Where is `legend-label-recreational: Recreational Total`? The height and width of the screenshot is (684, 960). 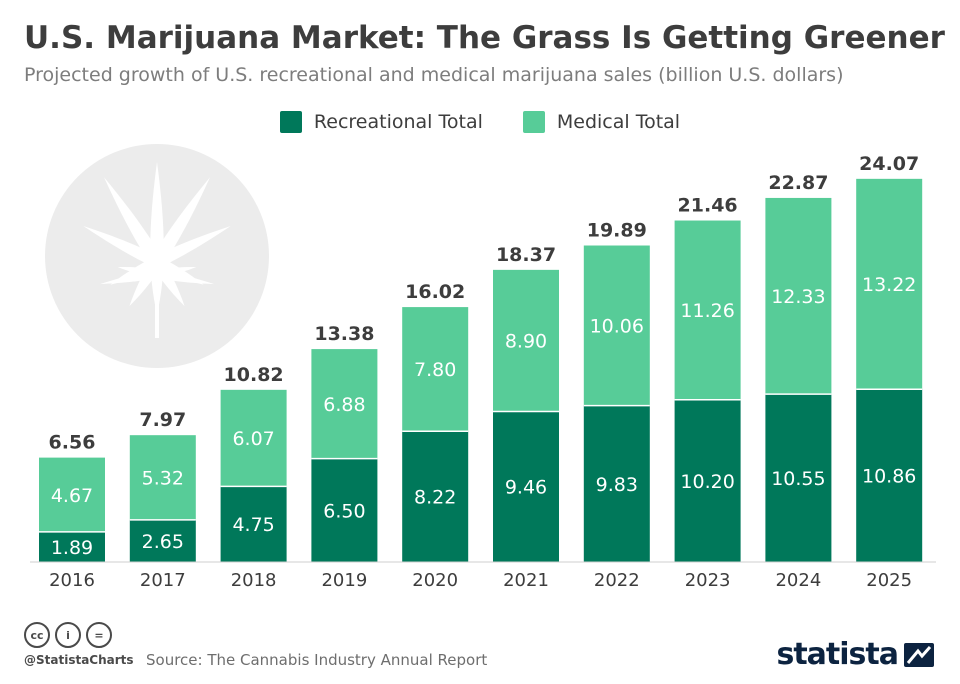 legend-label-recreational: Recreational Total is located at coordinates (398, 122).